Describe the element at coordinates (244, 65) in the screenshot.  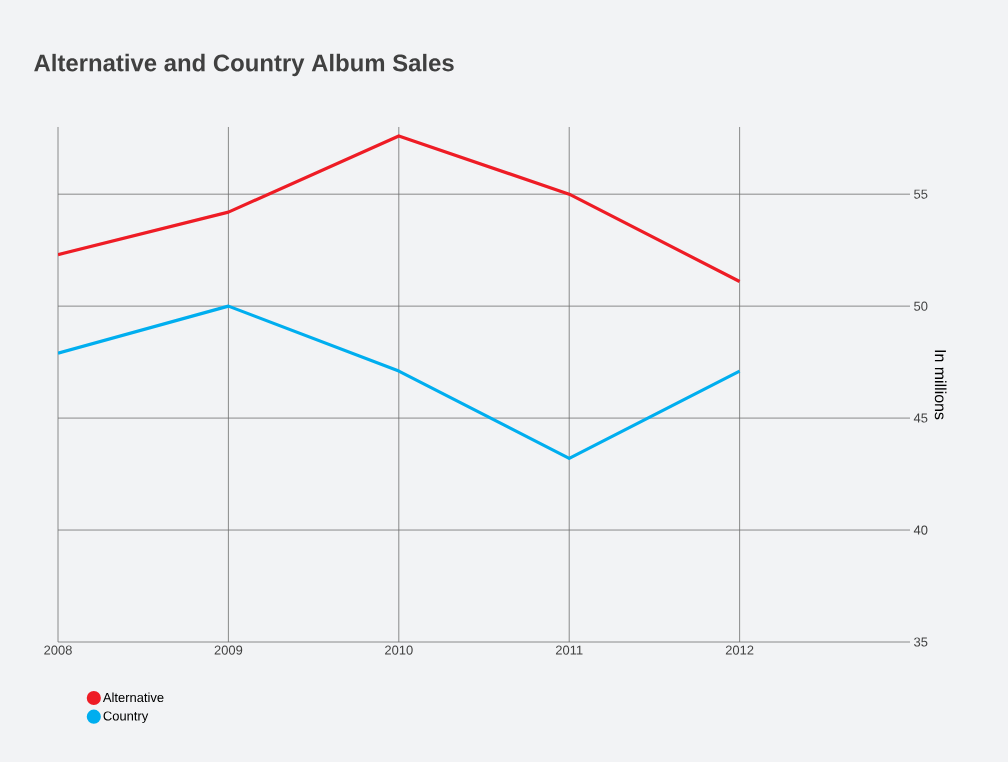
I see `chart-title: Alternative and Country Album Sales` at that location.